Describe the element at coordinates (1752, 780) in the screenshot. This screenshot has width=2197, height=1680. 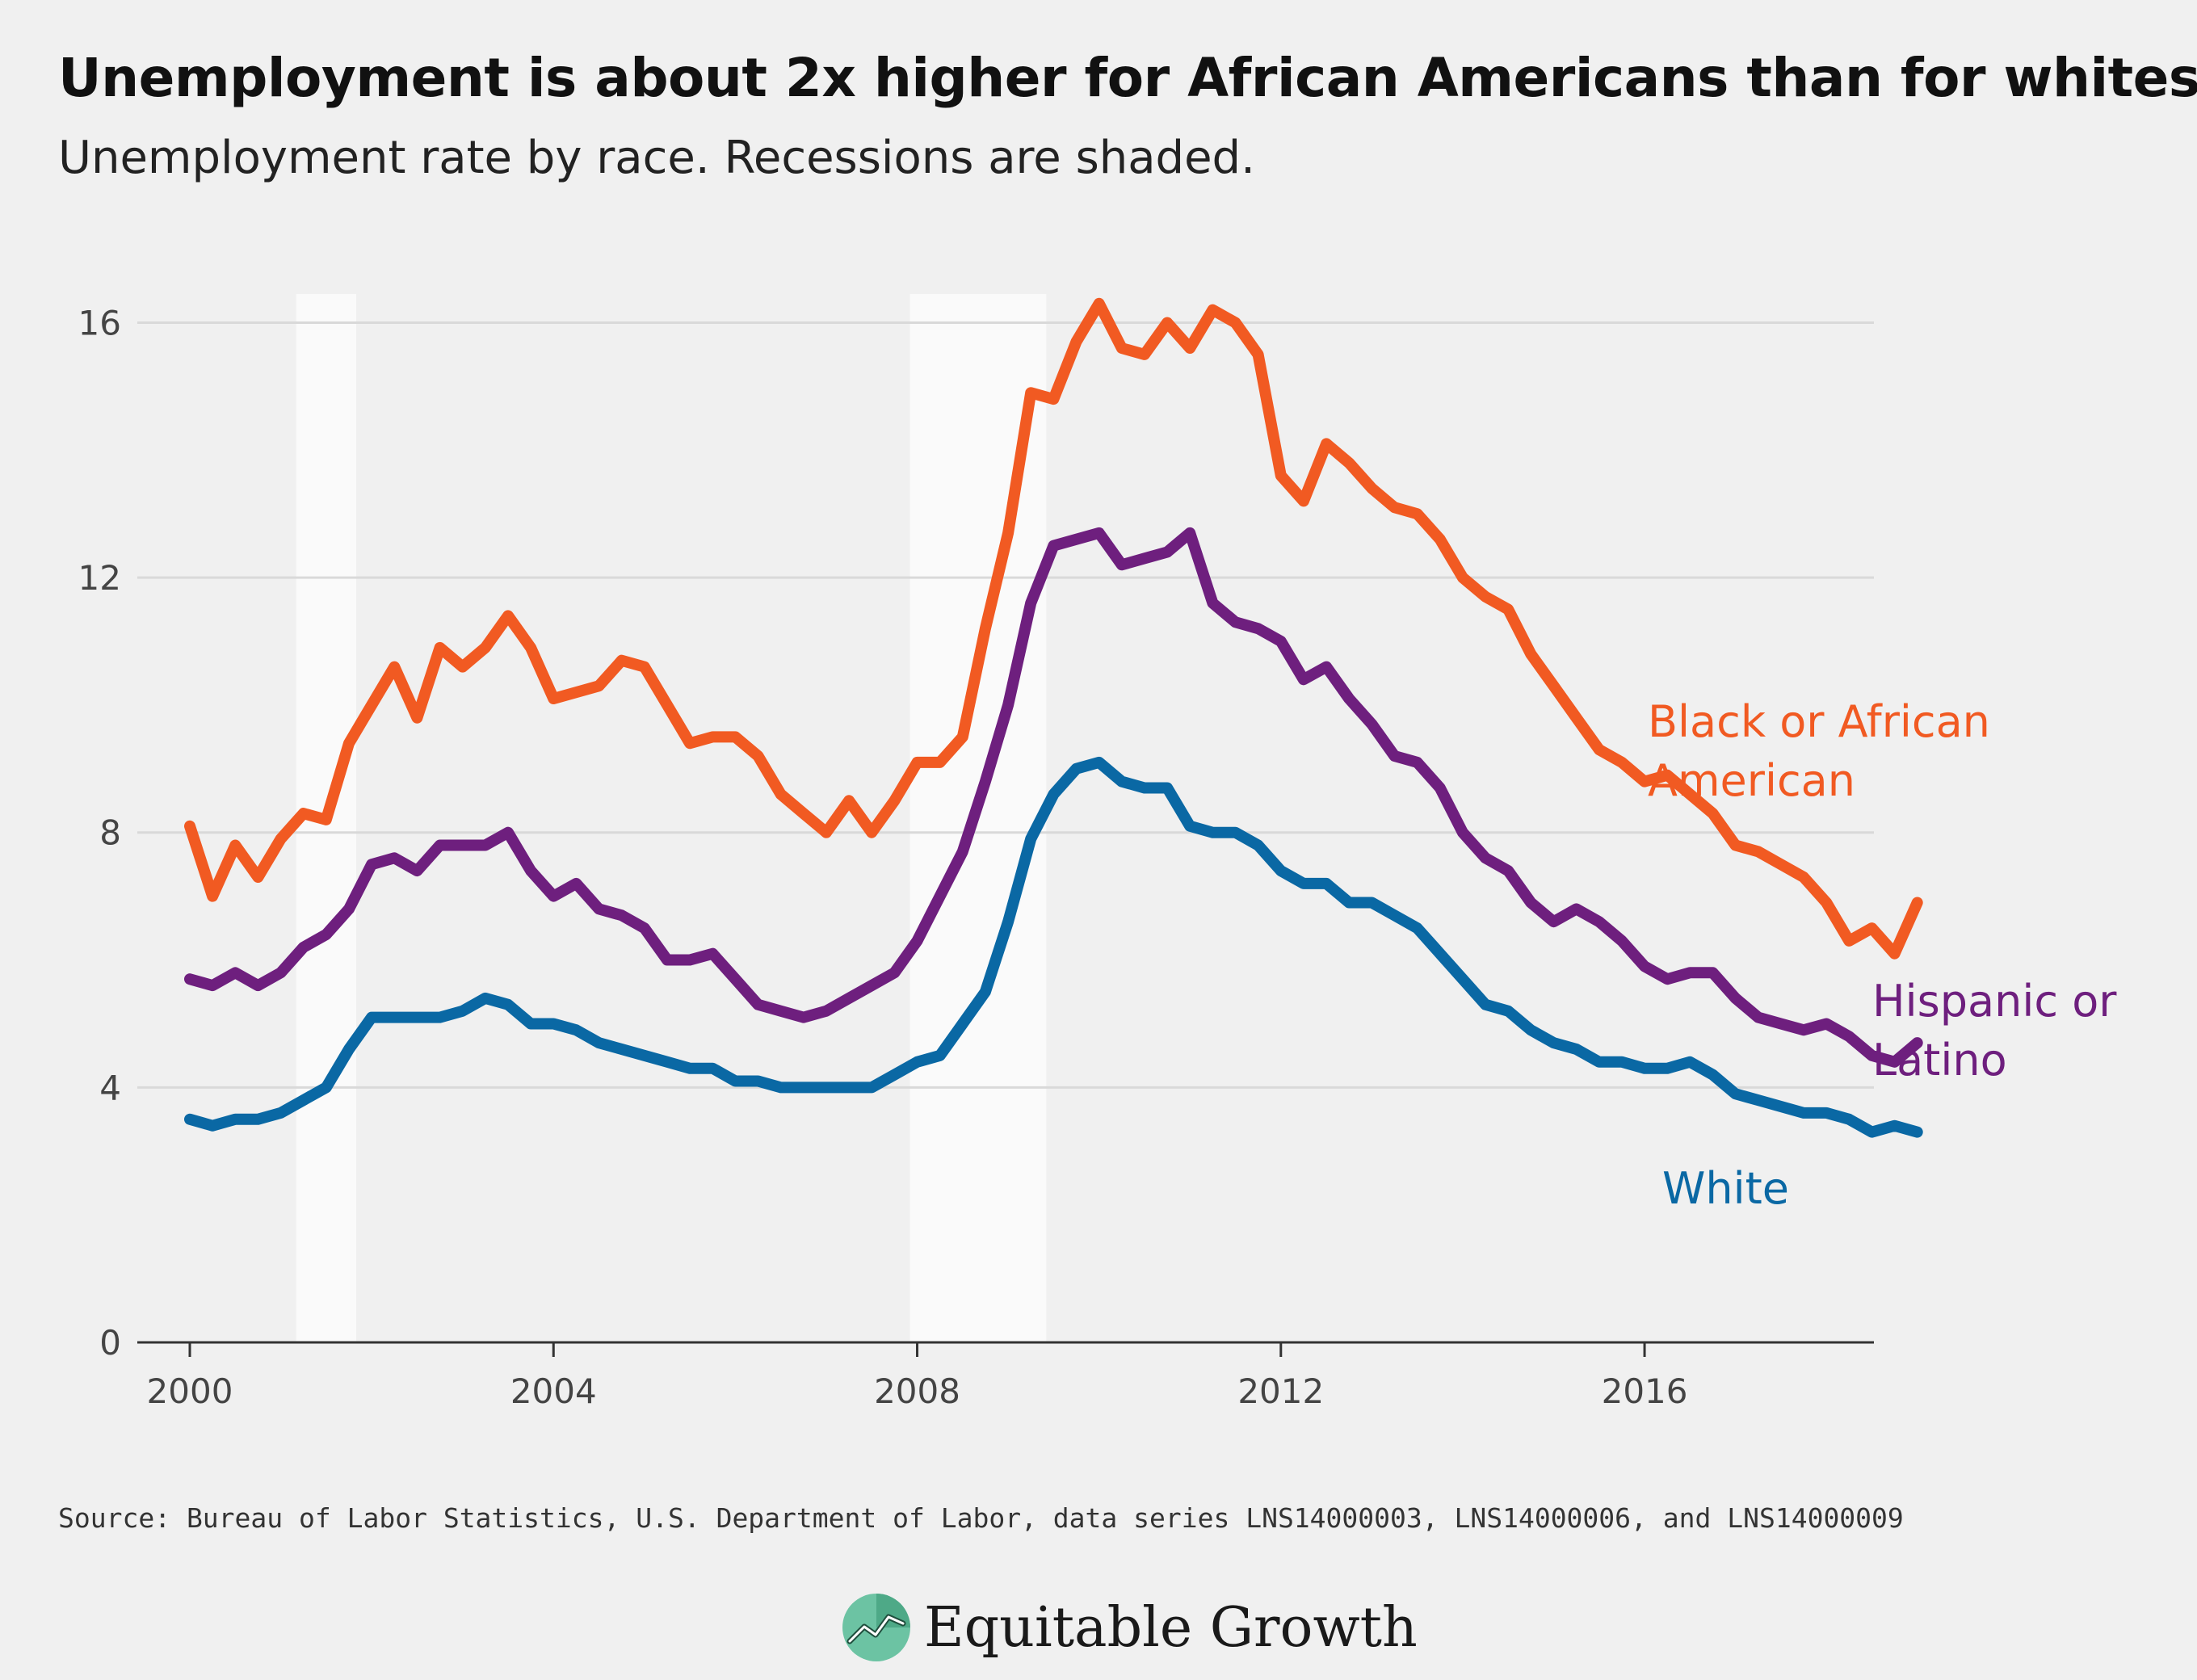
I see `series-label-0-line-1: American` at that location.